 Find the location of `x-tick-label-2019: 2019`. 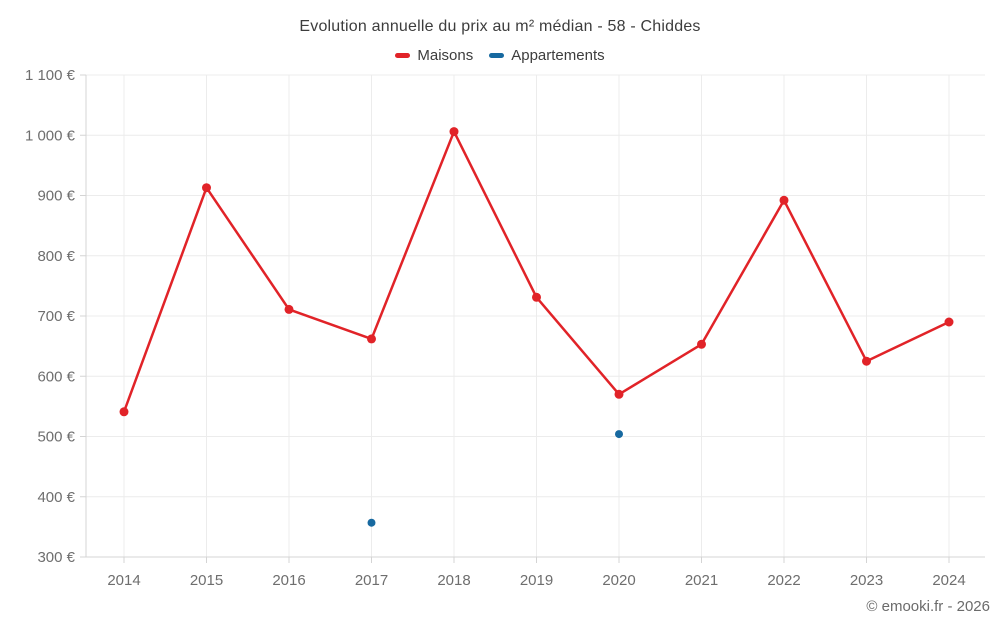

x-tick-label-2019: 2019 is located at coordinates (536, 580).